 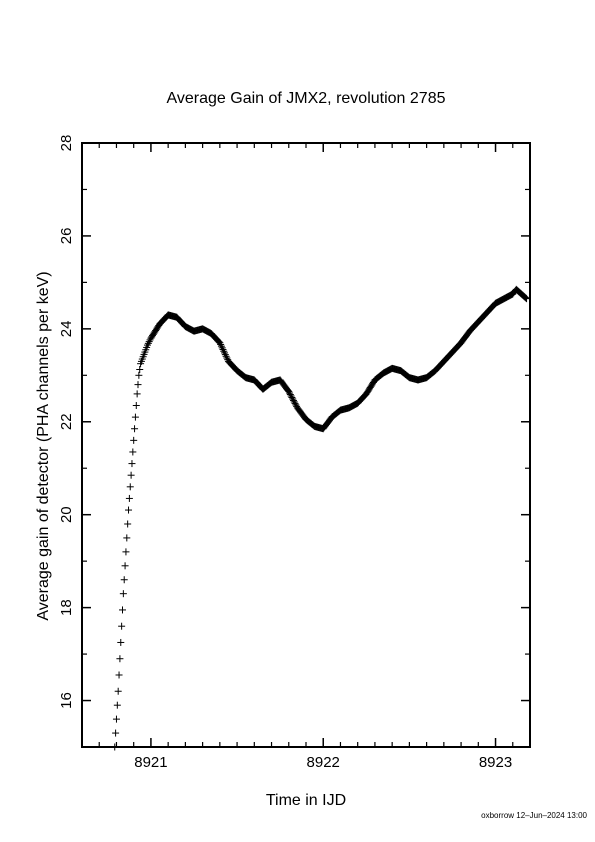 I want to click on y-tick-label: 18, so click(x=66, y=607).